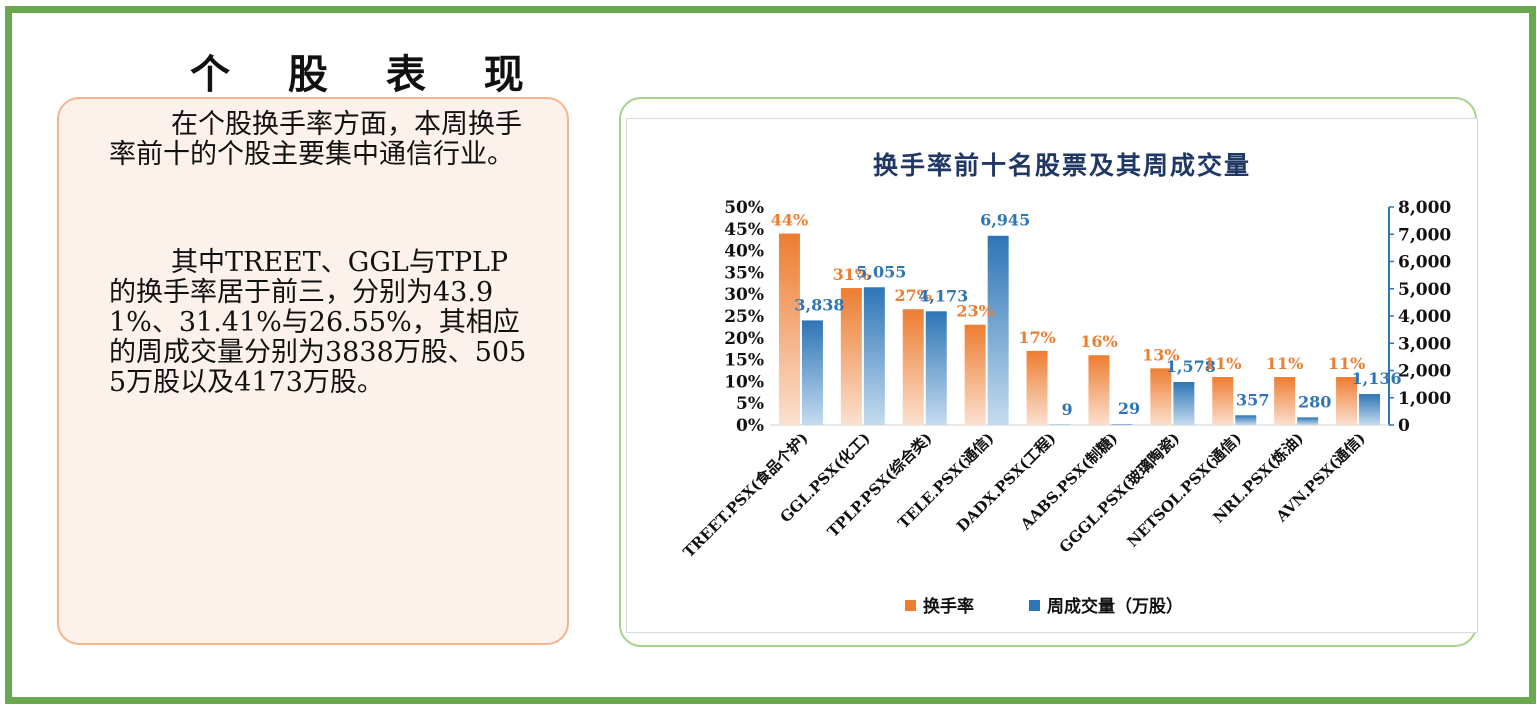  Describe the element at coordinates (1252, 399) in the screenshot. I see `data-label-volume: 357` at that location.